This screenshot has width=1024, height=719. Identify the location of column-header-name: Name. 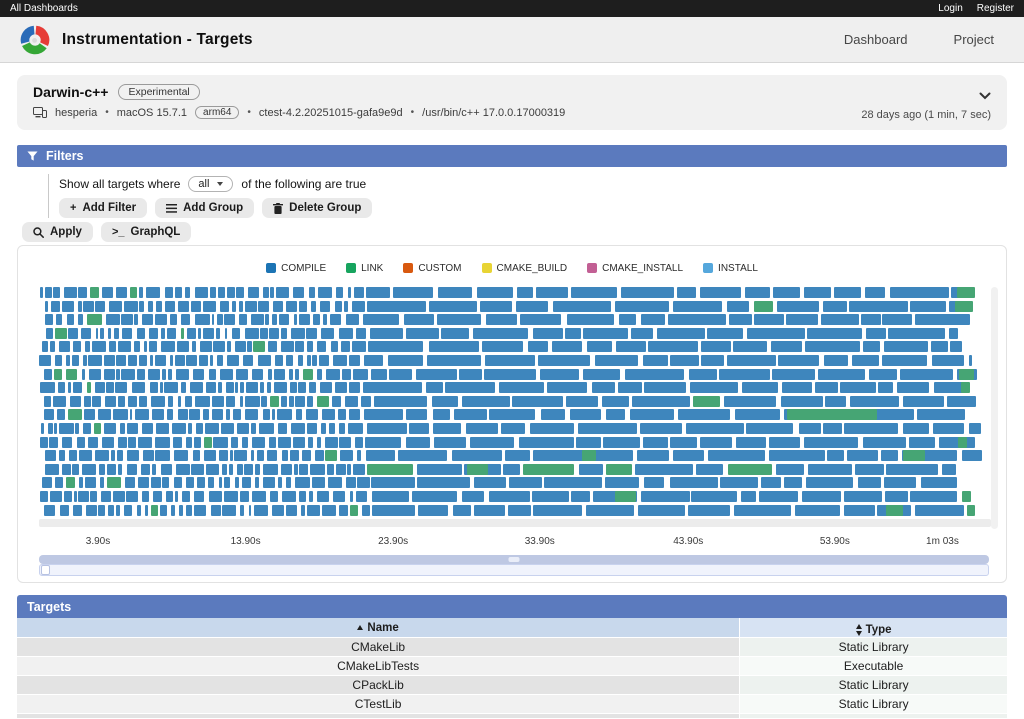
(378, 628).